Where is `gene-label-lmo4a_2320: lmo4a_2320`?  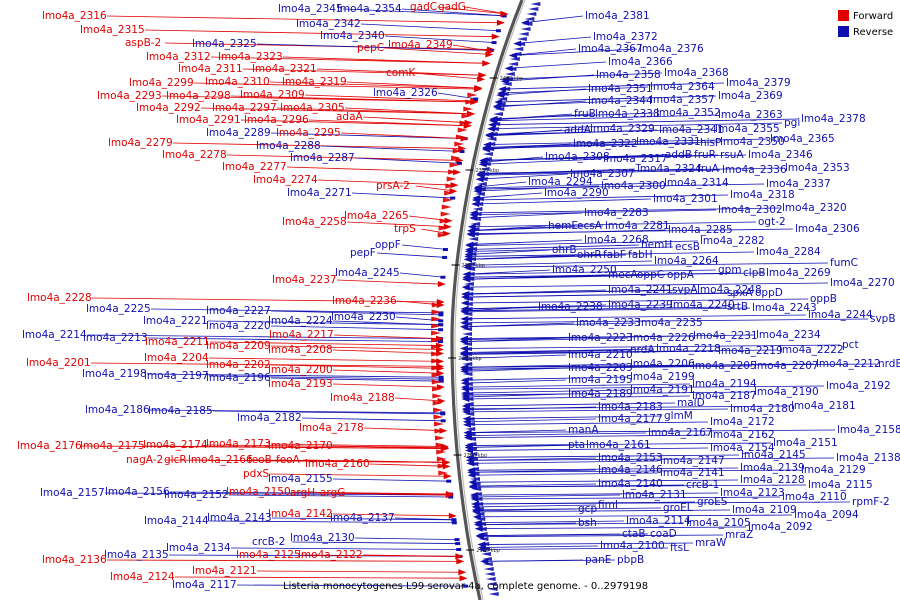 gene-label-lmo4a_2320: lmo4a_2320 is located at coordinates (814, 208).